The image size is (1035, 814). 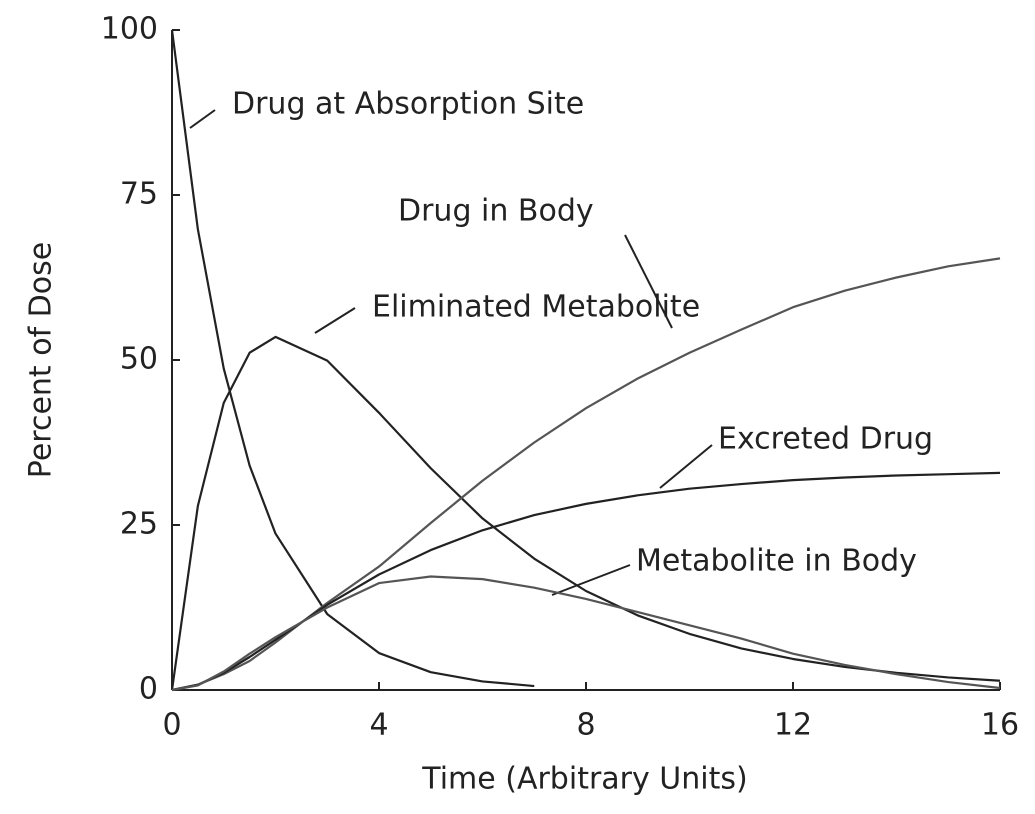 What do you see at coordinates (41, 360) in the screenshot?
I see `y-axis-label: Percent of Dose` at bounding box center [41, 360].